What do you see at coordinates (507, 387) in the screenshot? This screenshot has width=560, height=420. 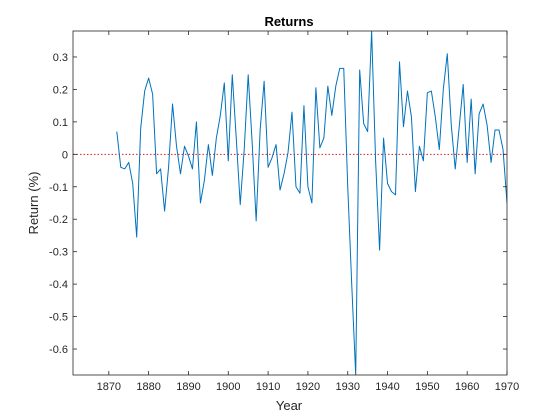 I see `x-tick-label: 1970` at bounding box center [507, 387].